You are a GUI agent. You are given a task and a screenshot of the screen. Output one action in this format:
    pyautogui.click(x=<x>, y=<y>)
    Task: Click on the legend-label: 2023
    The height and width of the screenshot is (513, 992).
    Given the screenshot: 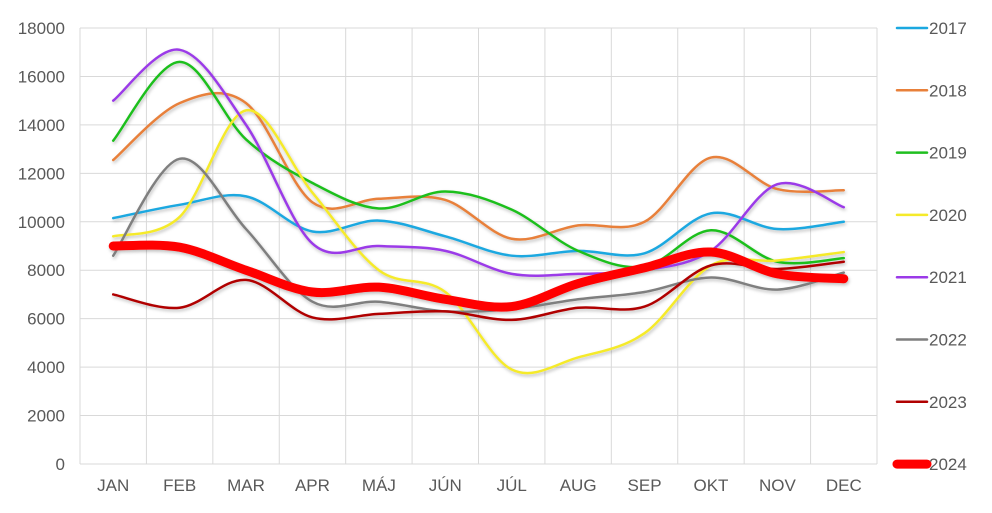 What is the action you would take?
    pyautogui.click(x=948, y=402)
    